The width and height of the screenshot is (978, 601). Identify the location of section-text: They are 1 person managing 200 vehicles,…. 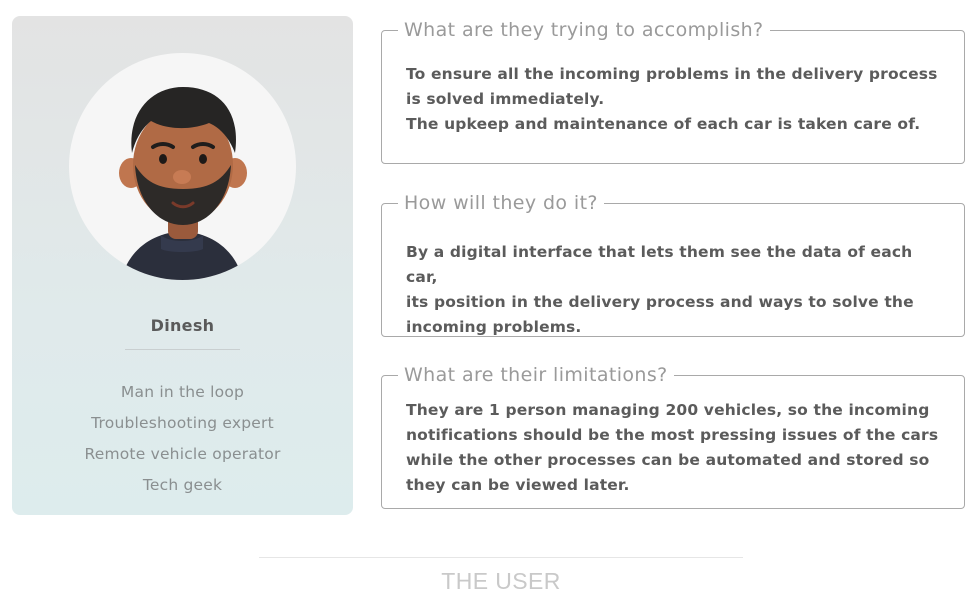
(675, 448).